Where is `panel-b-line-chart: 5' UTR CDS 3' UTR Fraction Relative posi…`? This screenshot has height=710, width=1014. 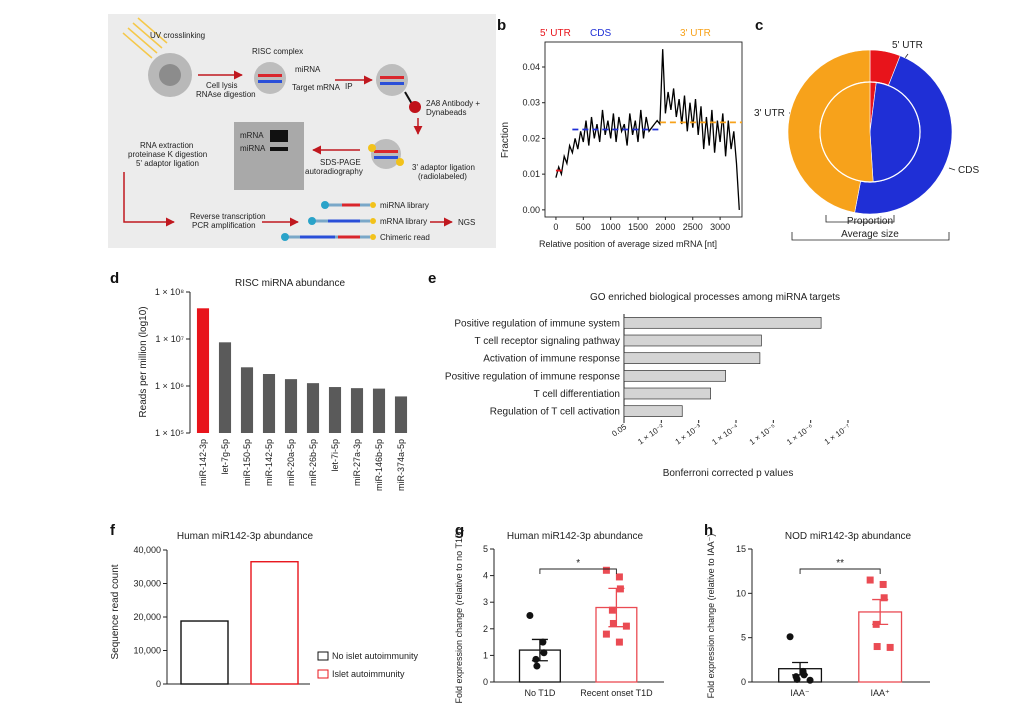 panel-b-line-chart: 5' UTR CDS 3' UTR Fraction Relative posi… is located at coordinates (621, 138).